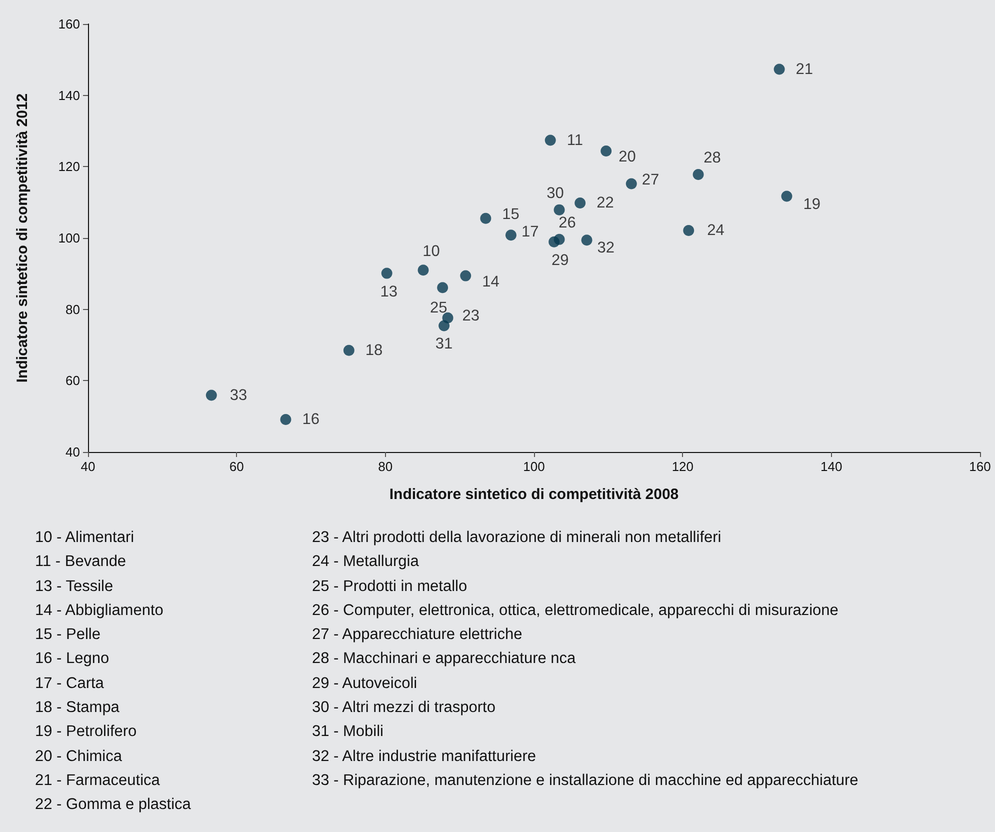 The height and width of the screenshot is (832, 995). Describe the element at coordinates (444, 344) in the screenshot. I see `series-label: 31` at that location.